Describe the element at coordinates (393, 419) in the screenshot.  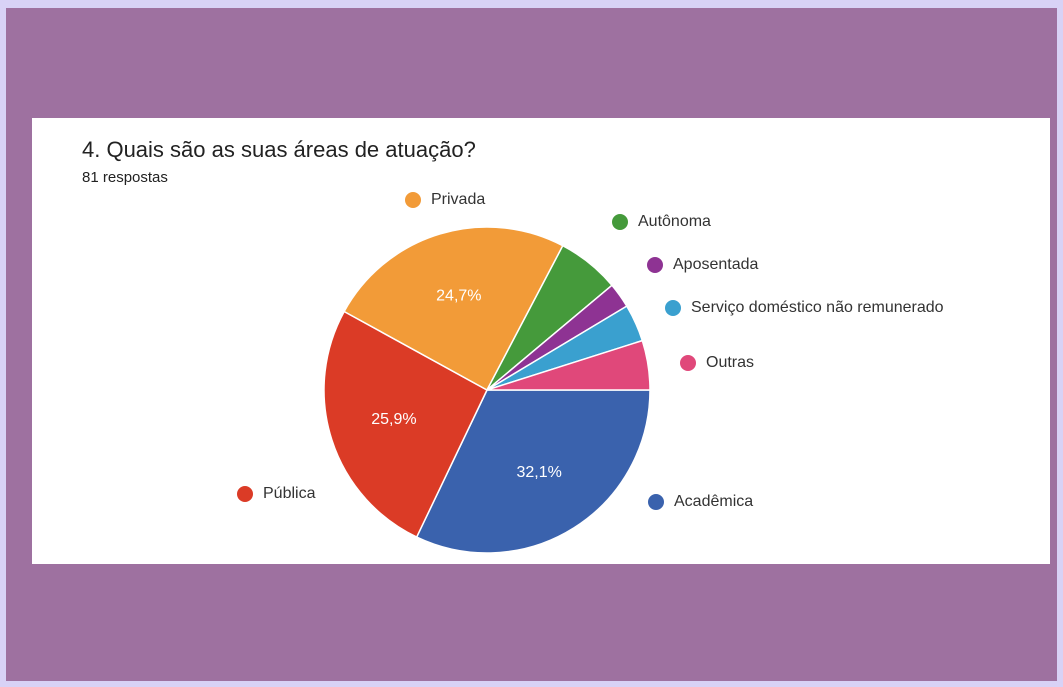
I see `slice-label: 25,9%` at that location.